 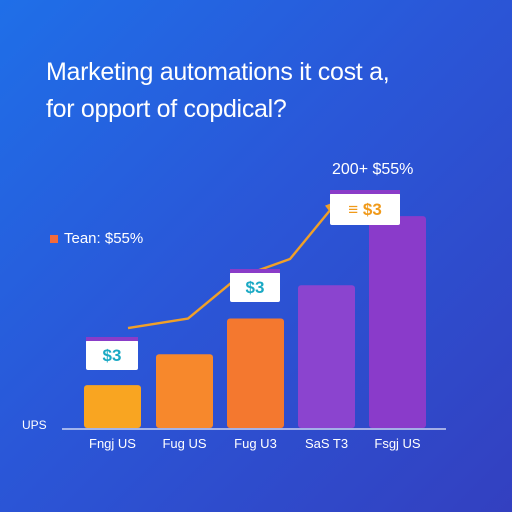 I want to click on title-line-1: Marketing automations it cost a,, so click(x=218, y=72).